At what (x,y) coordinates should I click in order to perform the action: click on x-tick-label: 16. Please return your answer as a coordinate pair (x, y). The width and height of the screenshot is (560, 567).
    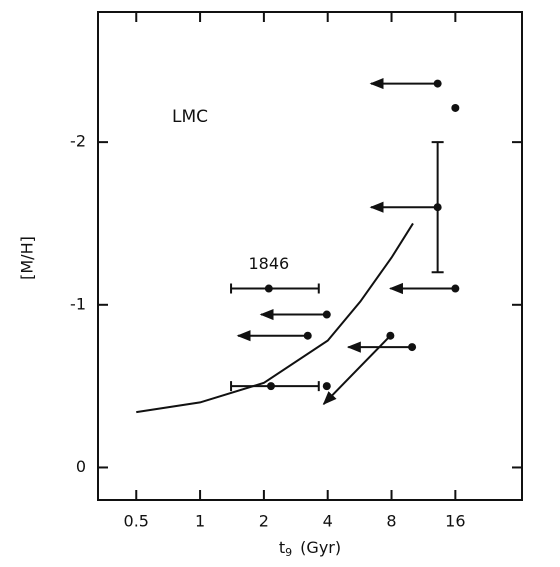
    Looking at the image, I should click on (455, 521).